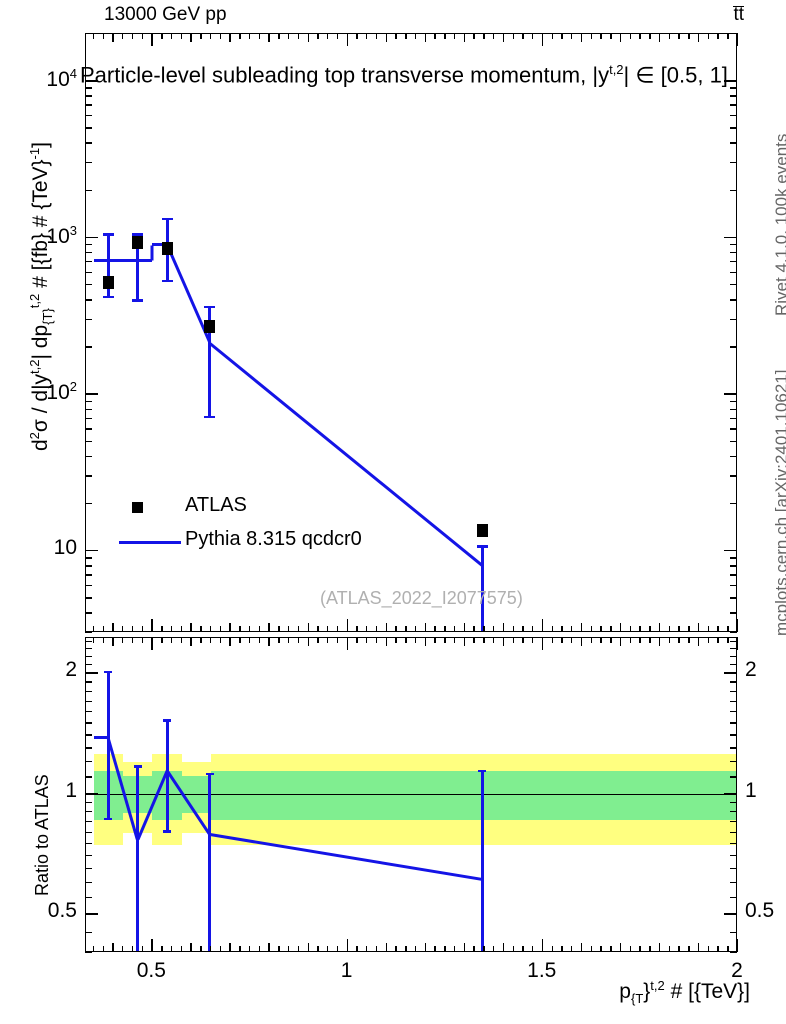  Describe the element at coordinates (88, 633) in the screenshot. I see `ytick-main` at that location.